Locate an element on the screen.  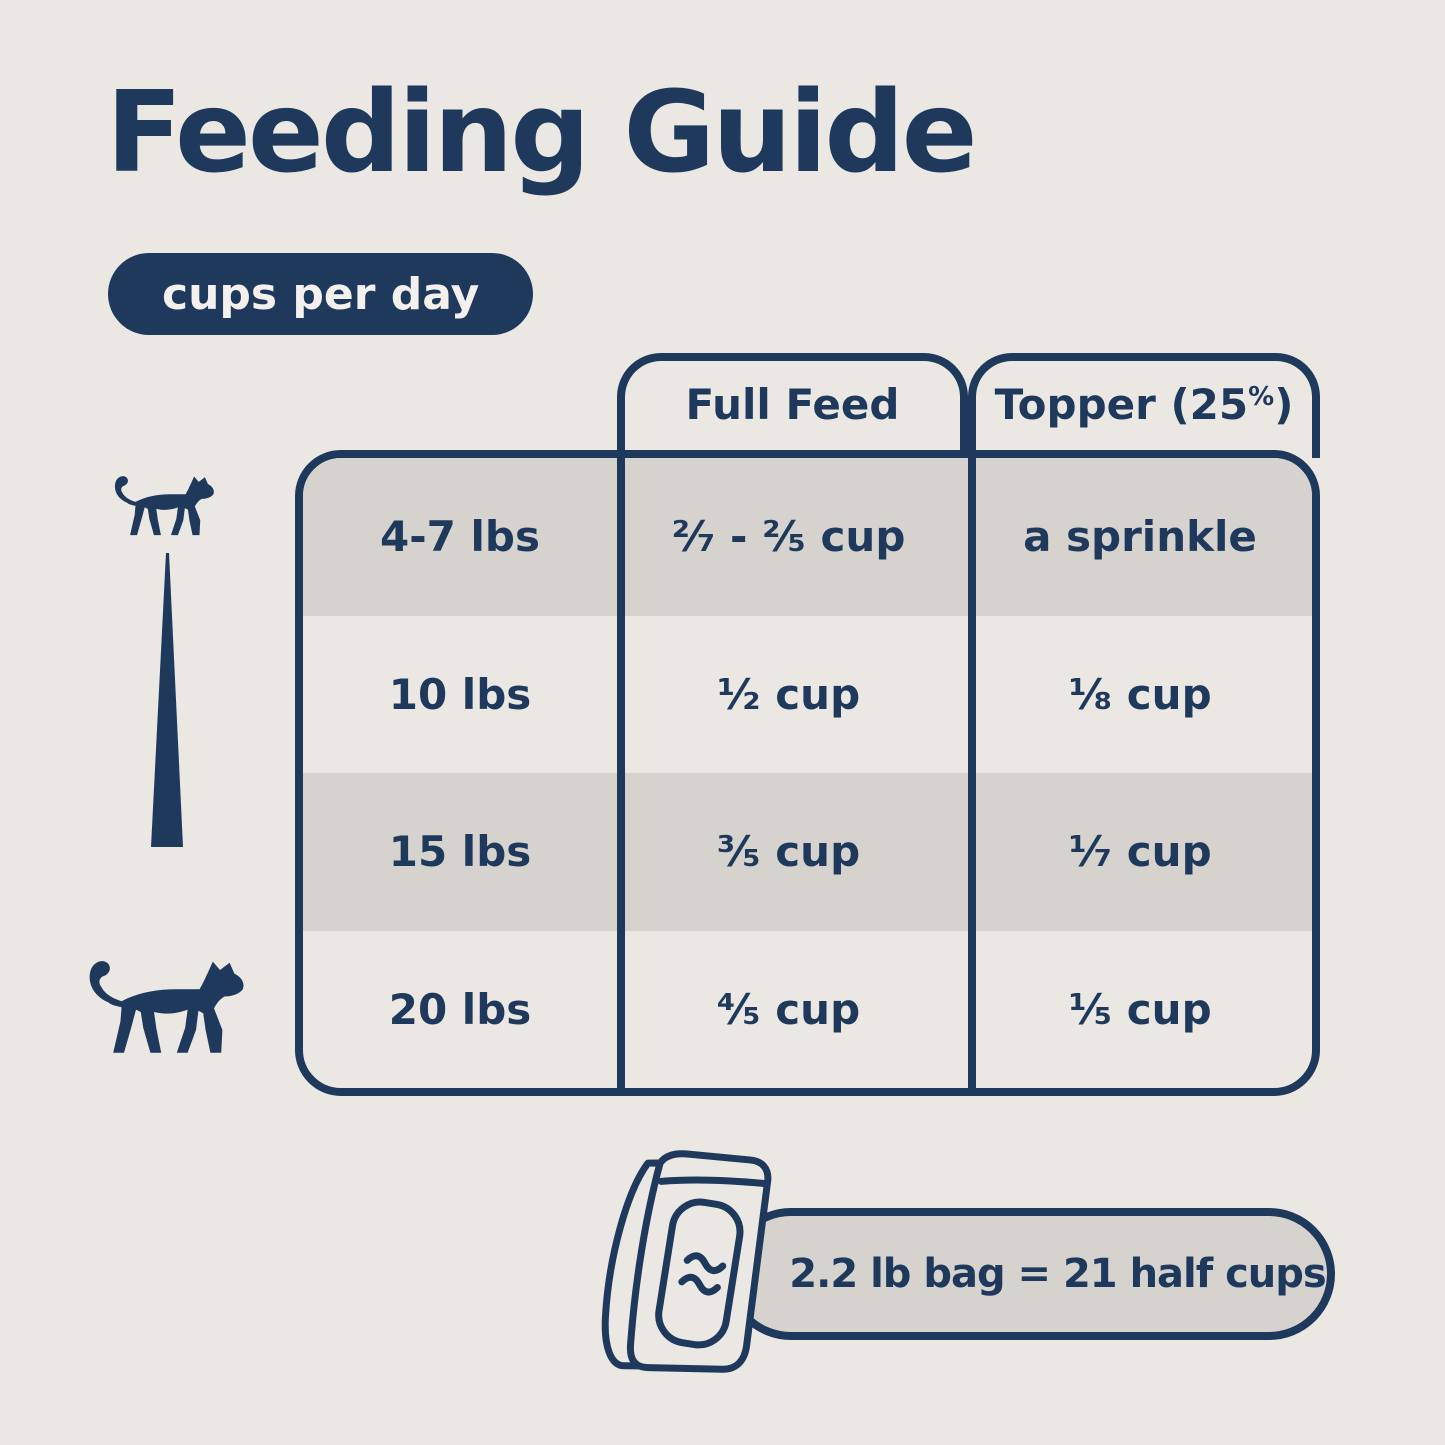
table-row: 4-7 lbs ²⁄₇ - ²⁄₅ cup a sprinkle is located at coordinates (807, 537).